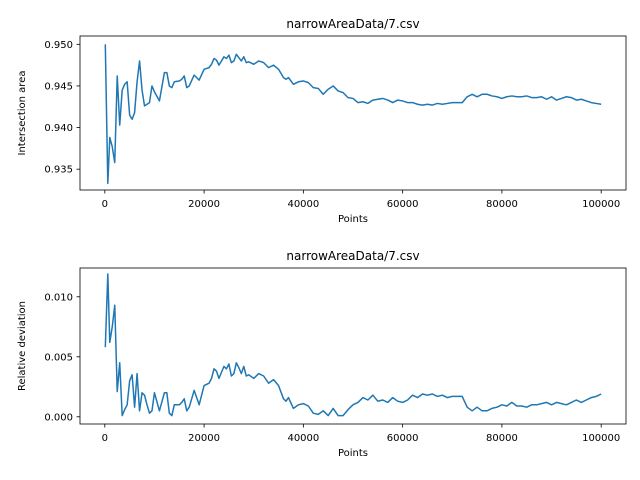  Describe the element at coordinates (58, 170) in the screenshot. I see `y-tick-label: 0.935` at that location.